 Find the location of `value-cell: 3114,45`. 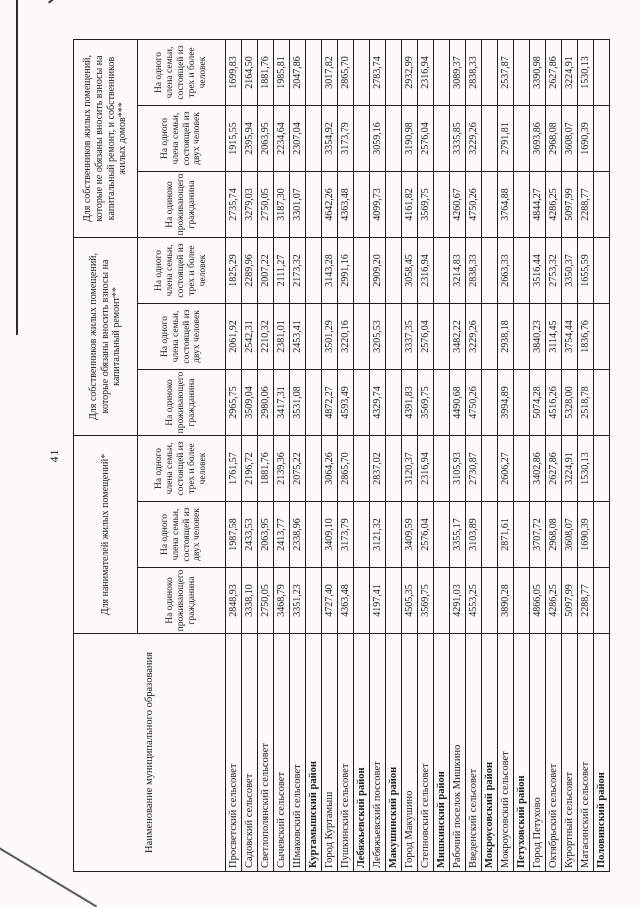

value-cell: 3114,45 is located at coordinates (553, 336).